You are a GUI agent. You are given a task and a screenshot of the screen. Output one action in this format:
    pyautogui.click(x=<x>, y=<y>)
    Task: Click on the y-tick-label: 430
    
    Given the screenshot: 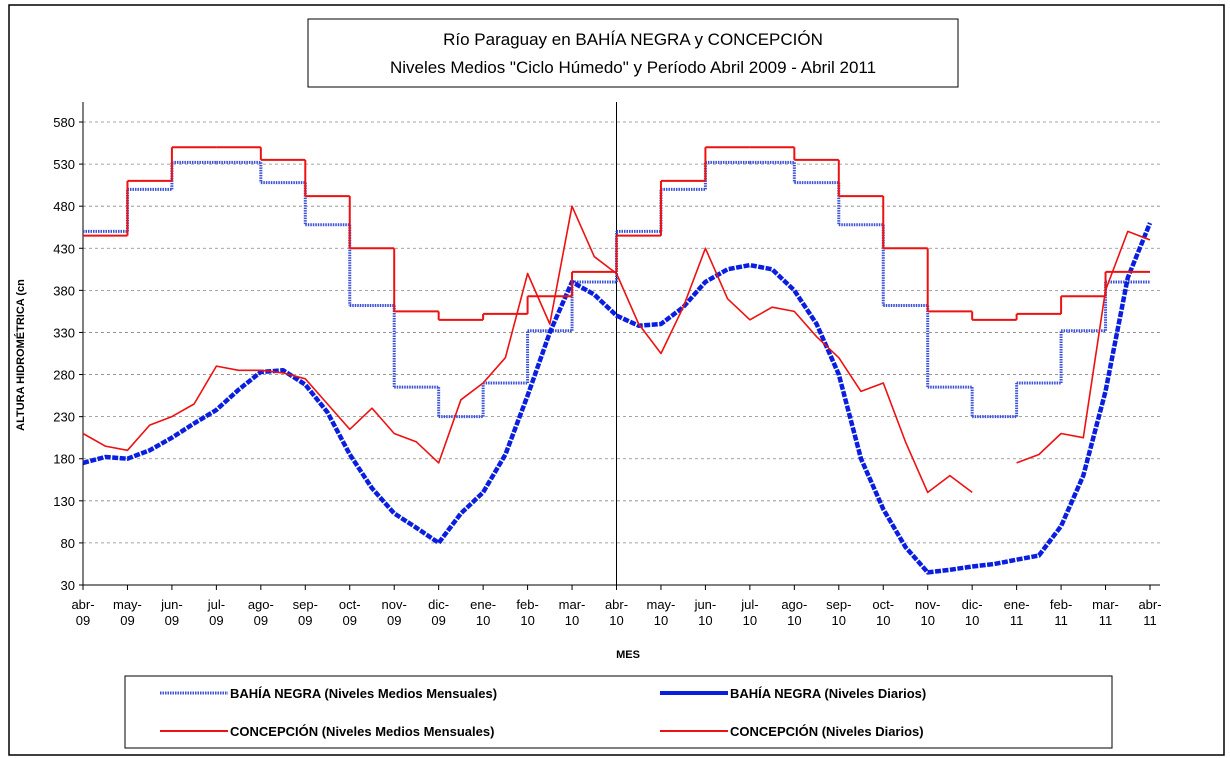 What is the action you would take?
    pyautogui.click(x=64, y=248)
    